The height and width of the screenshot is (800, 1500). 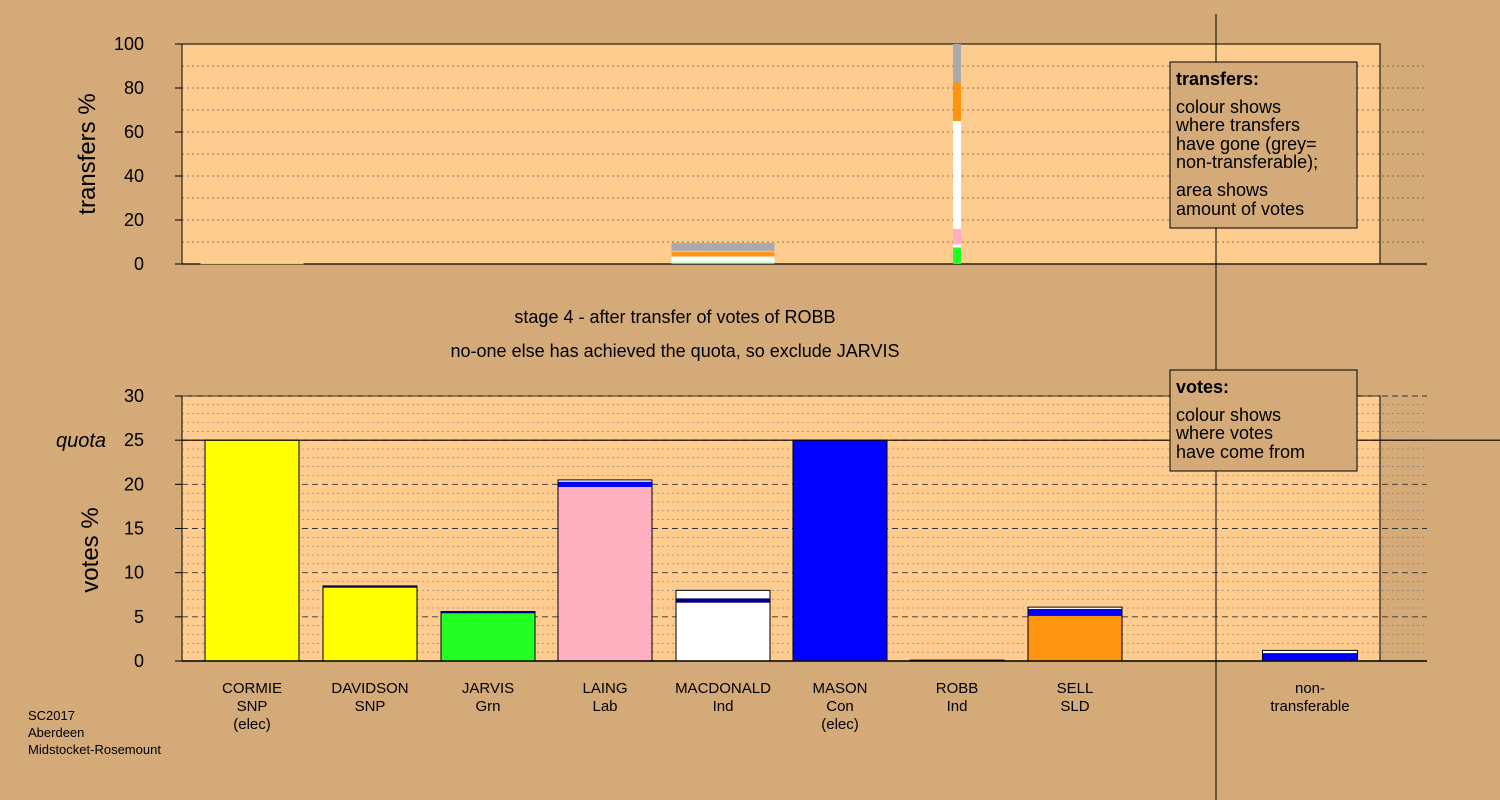 I want to click on votes-tick-label: 0, so click(x=139, y=661).